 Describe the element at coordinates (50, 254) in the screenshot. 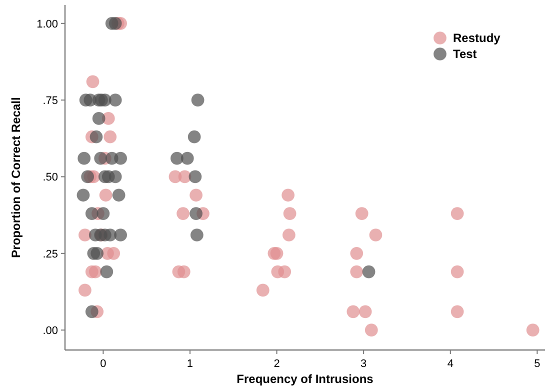

I see `y-tick-label: .25` at that location.